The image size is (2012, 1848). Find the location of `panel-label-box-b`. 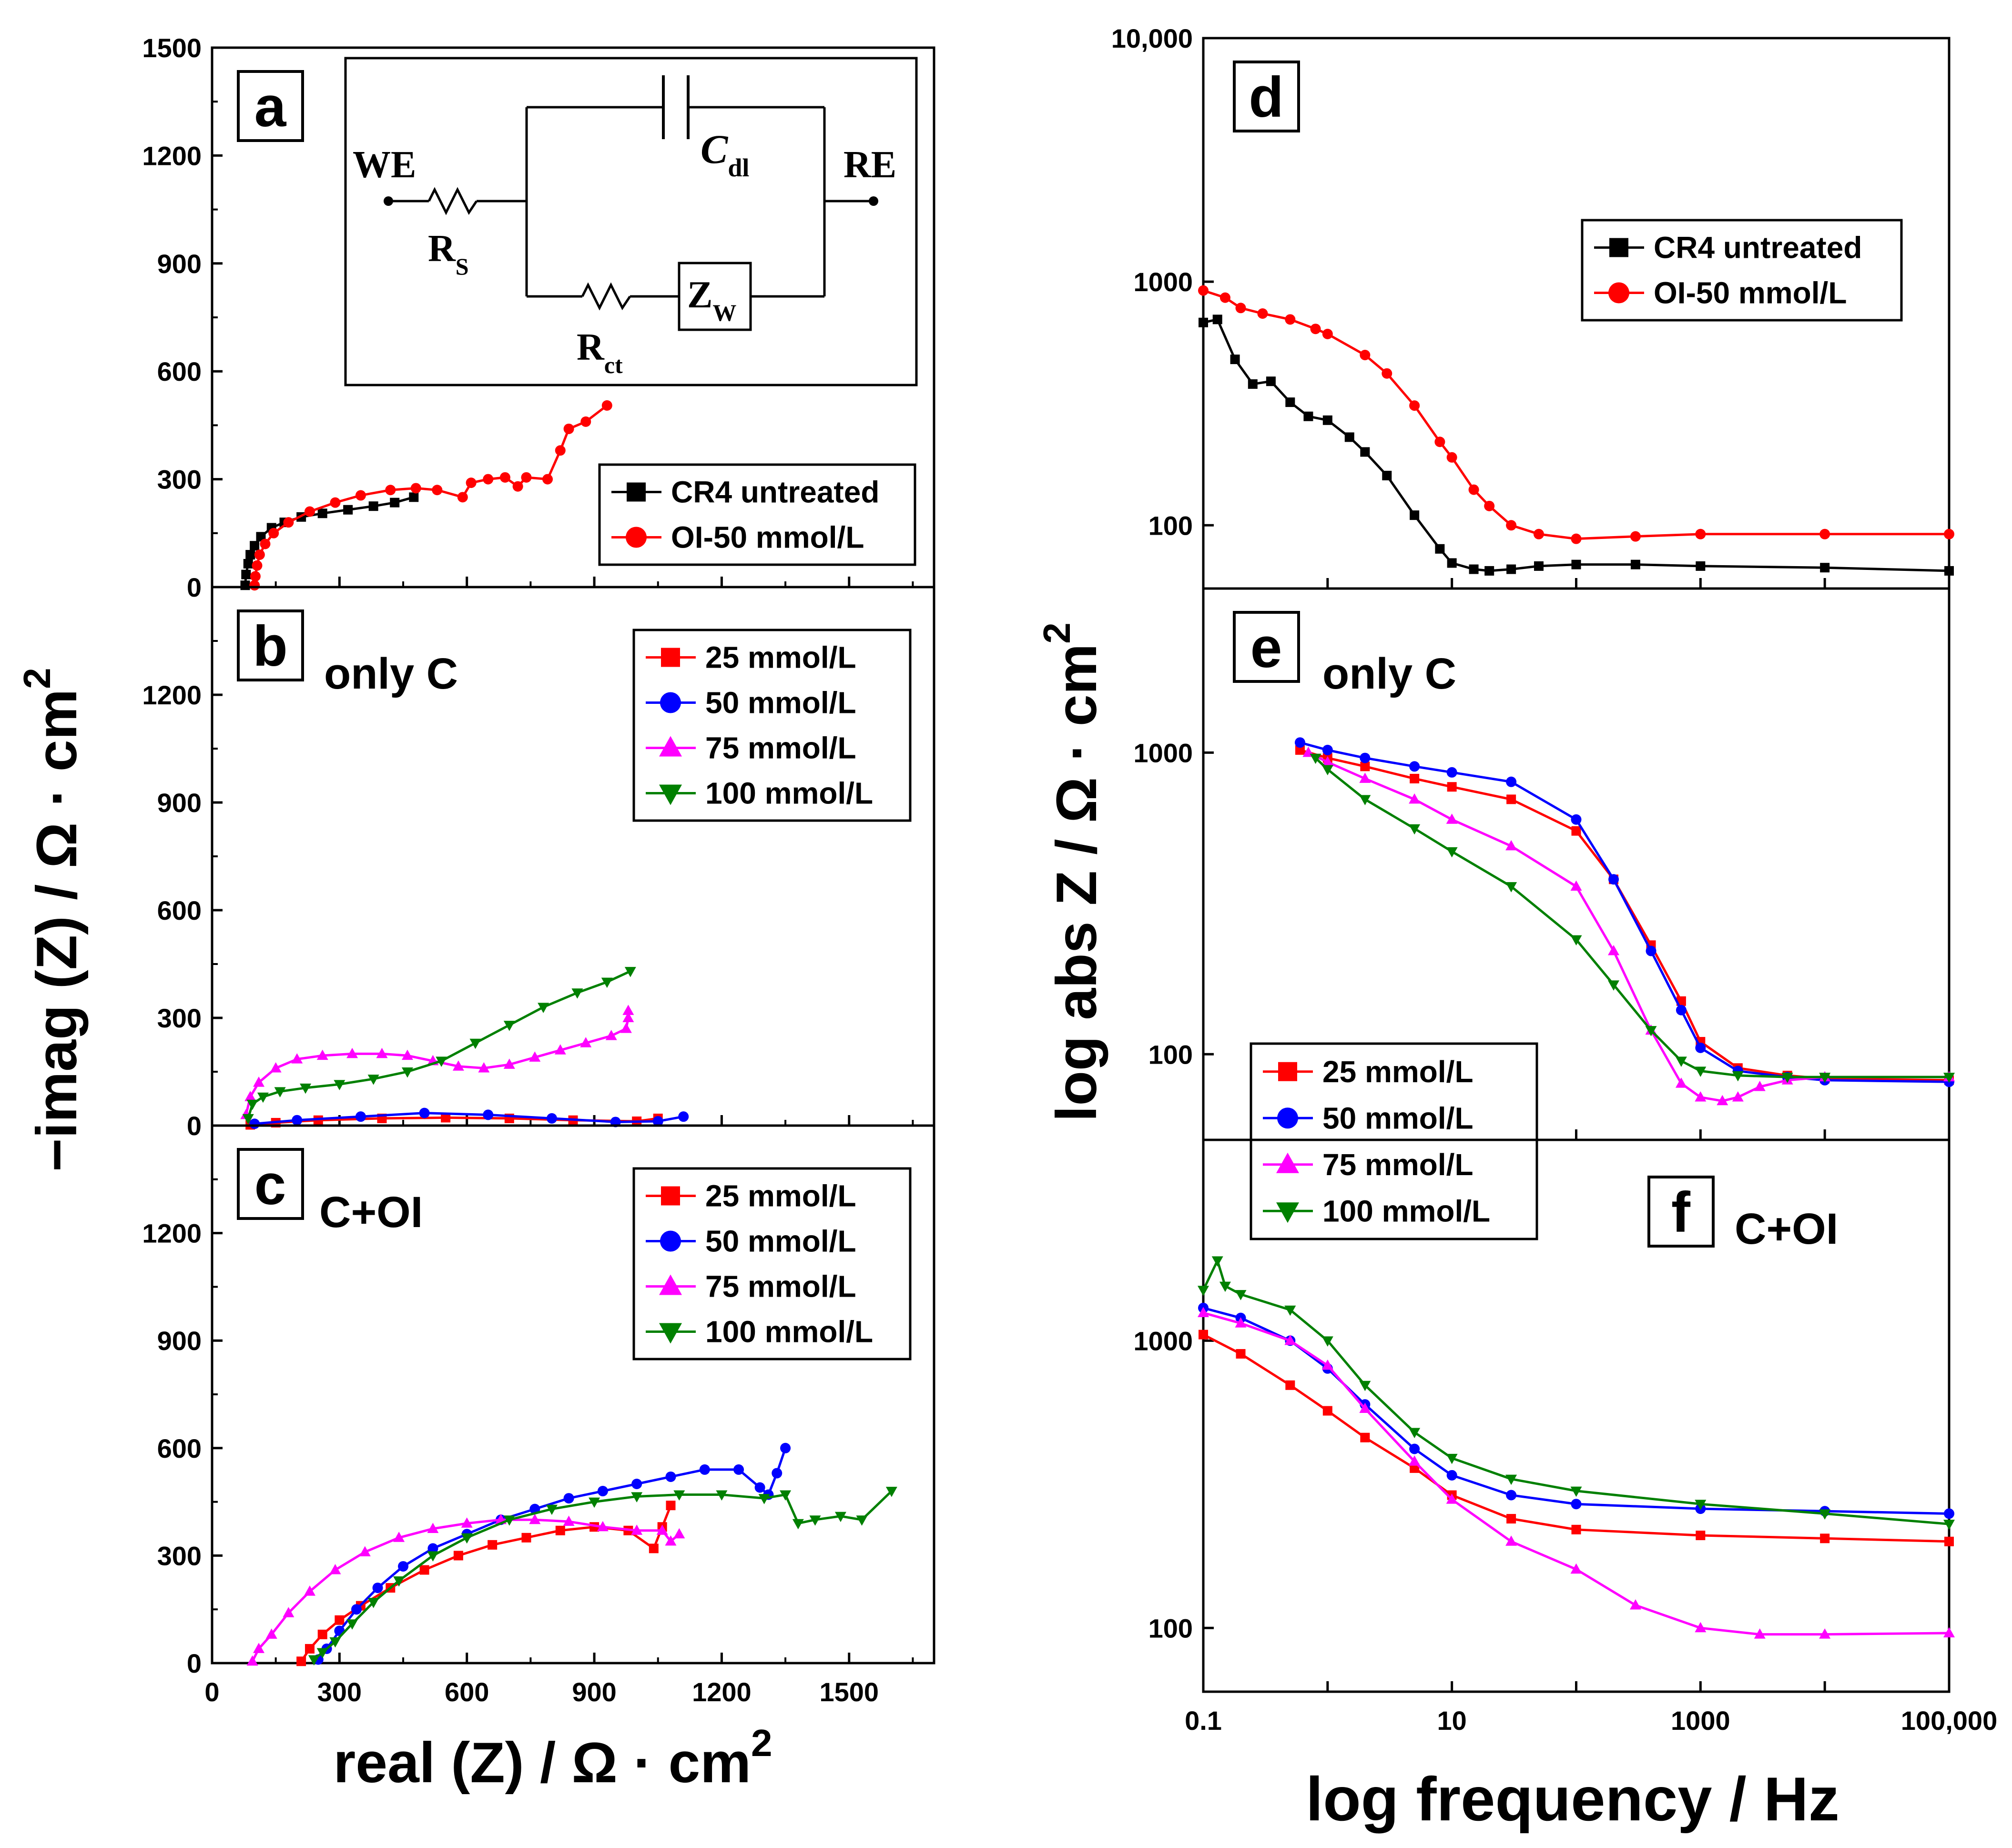

panel-label-box-b is located at coordinates (270, 645).